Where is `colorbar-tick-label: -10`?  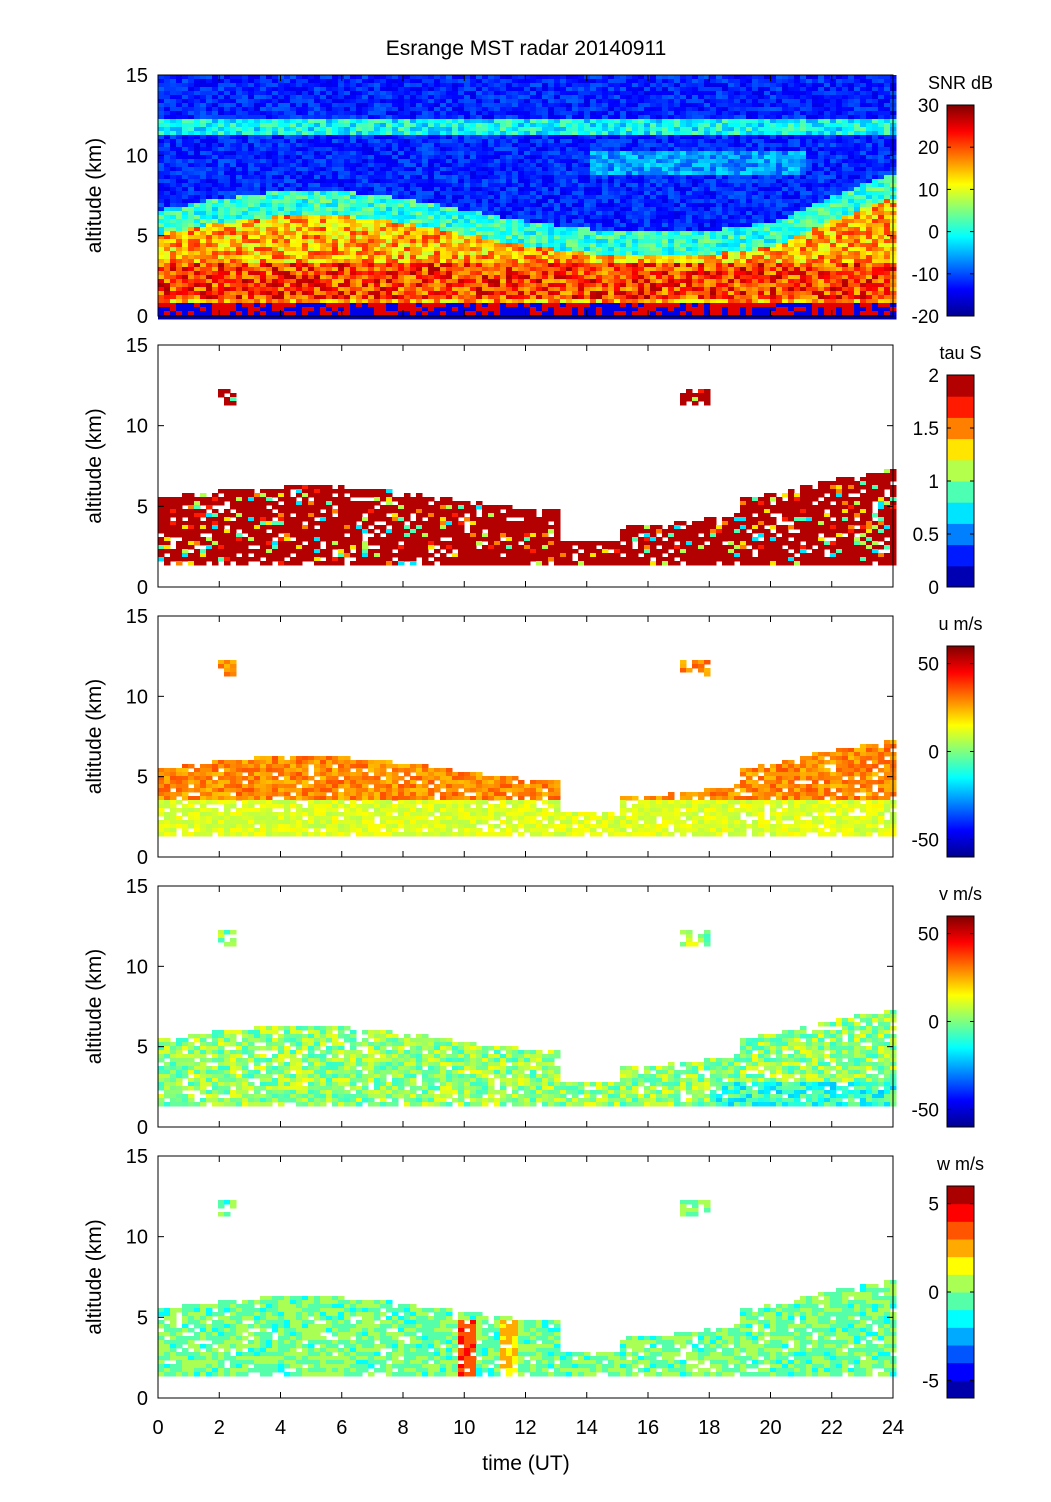 colorbar-tick-label: -10 is located at coordinates (925, 275).